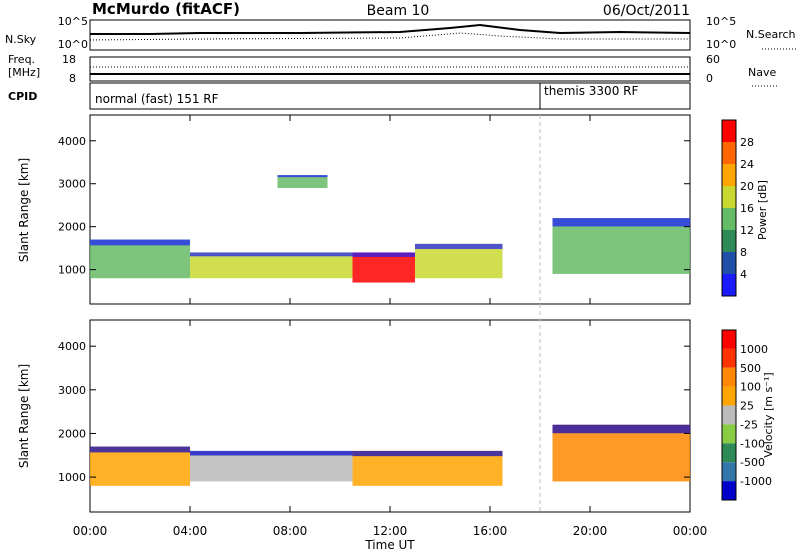 The image size is (800, 554). What do you see at coordinates (390, 531) in the screenshot?
I see `x-tick-label: 12:00` at bounding box center [390, 531].